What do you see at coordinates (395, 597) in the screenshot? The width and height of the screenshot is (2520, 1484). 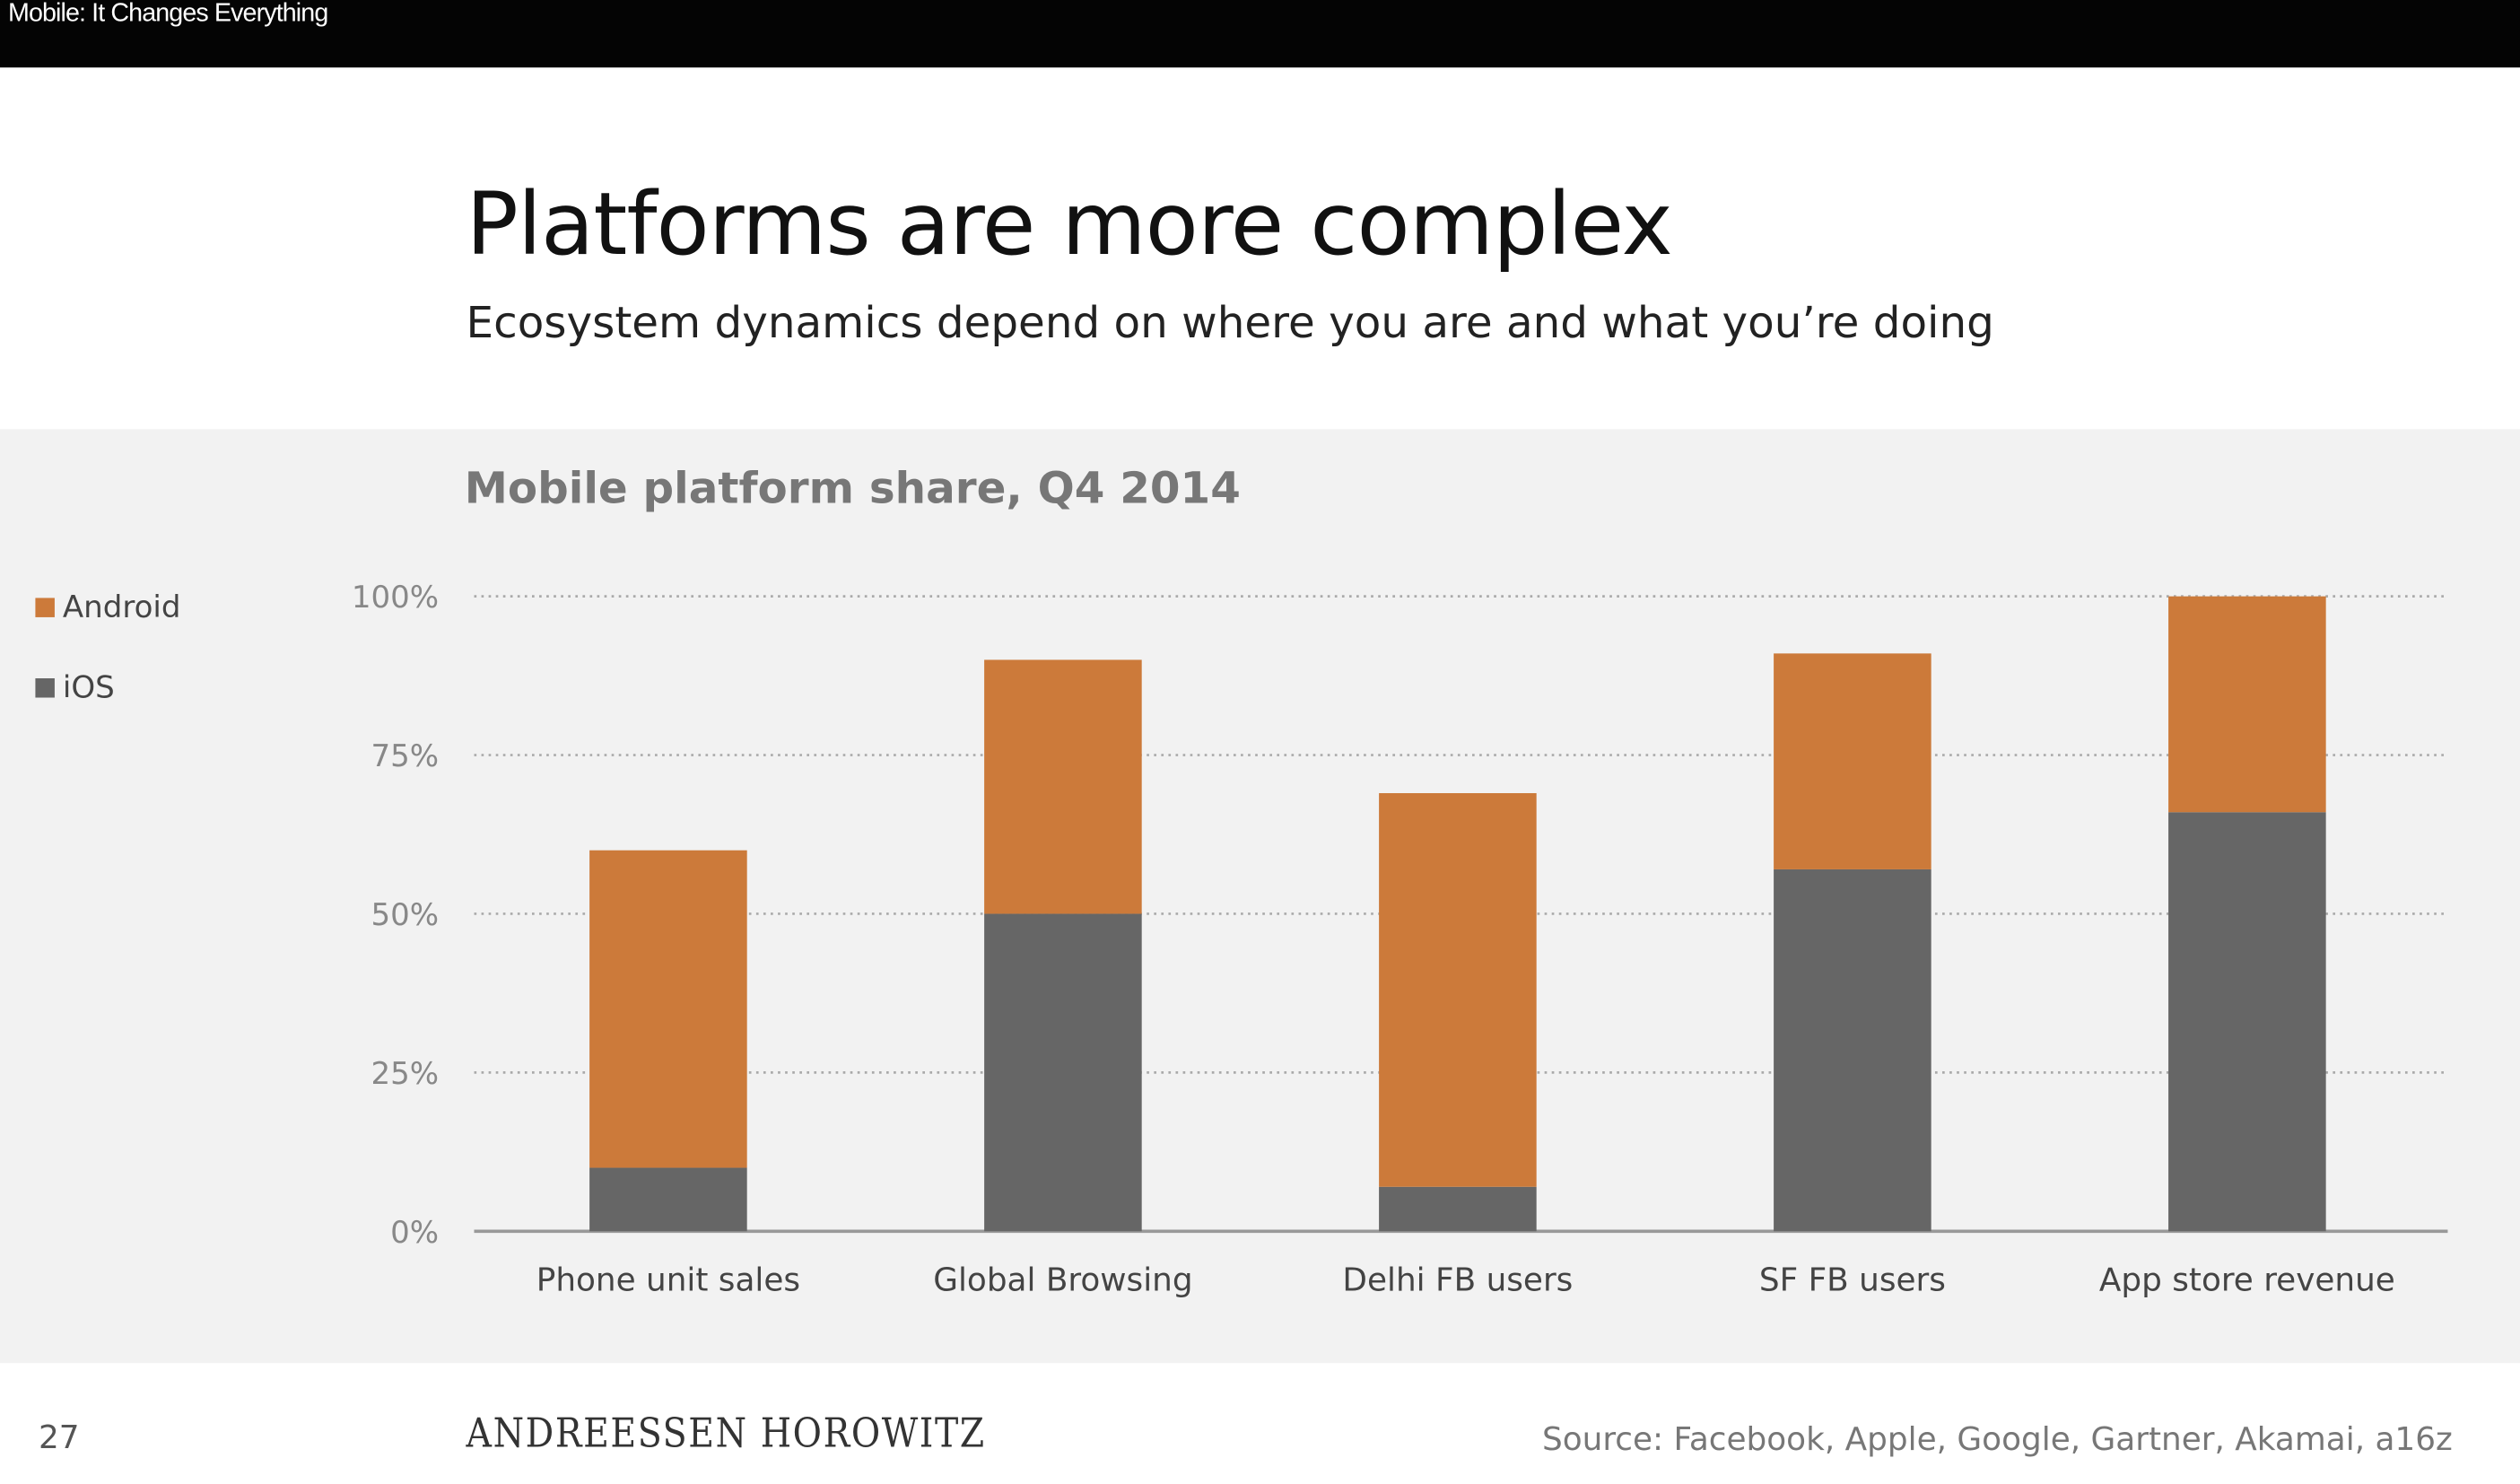 I see `y-tick-label: 100%` at bounding box center [395, 597].